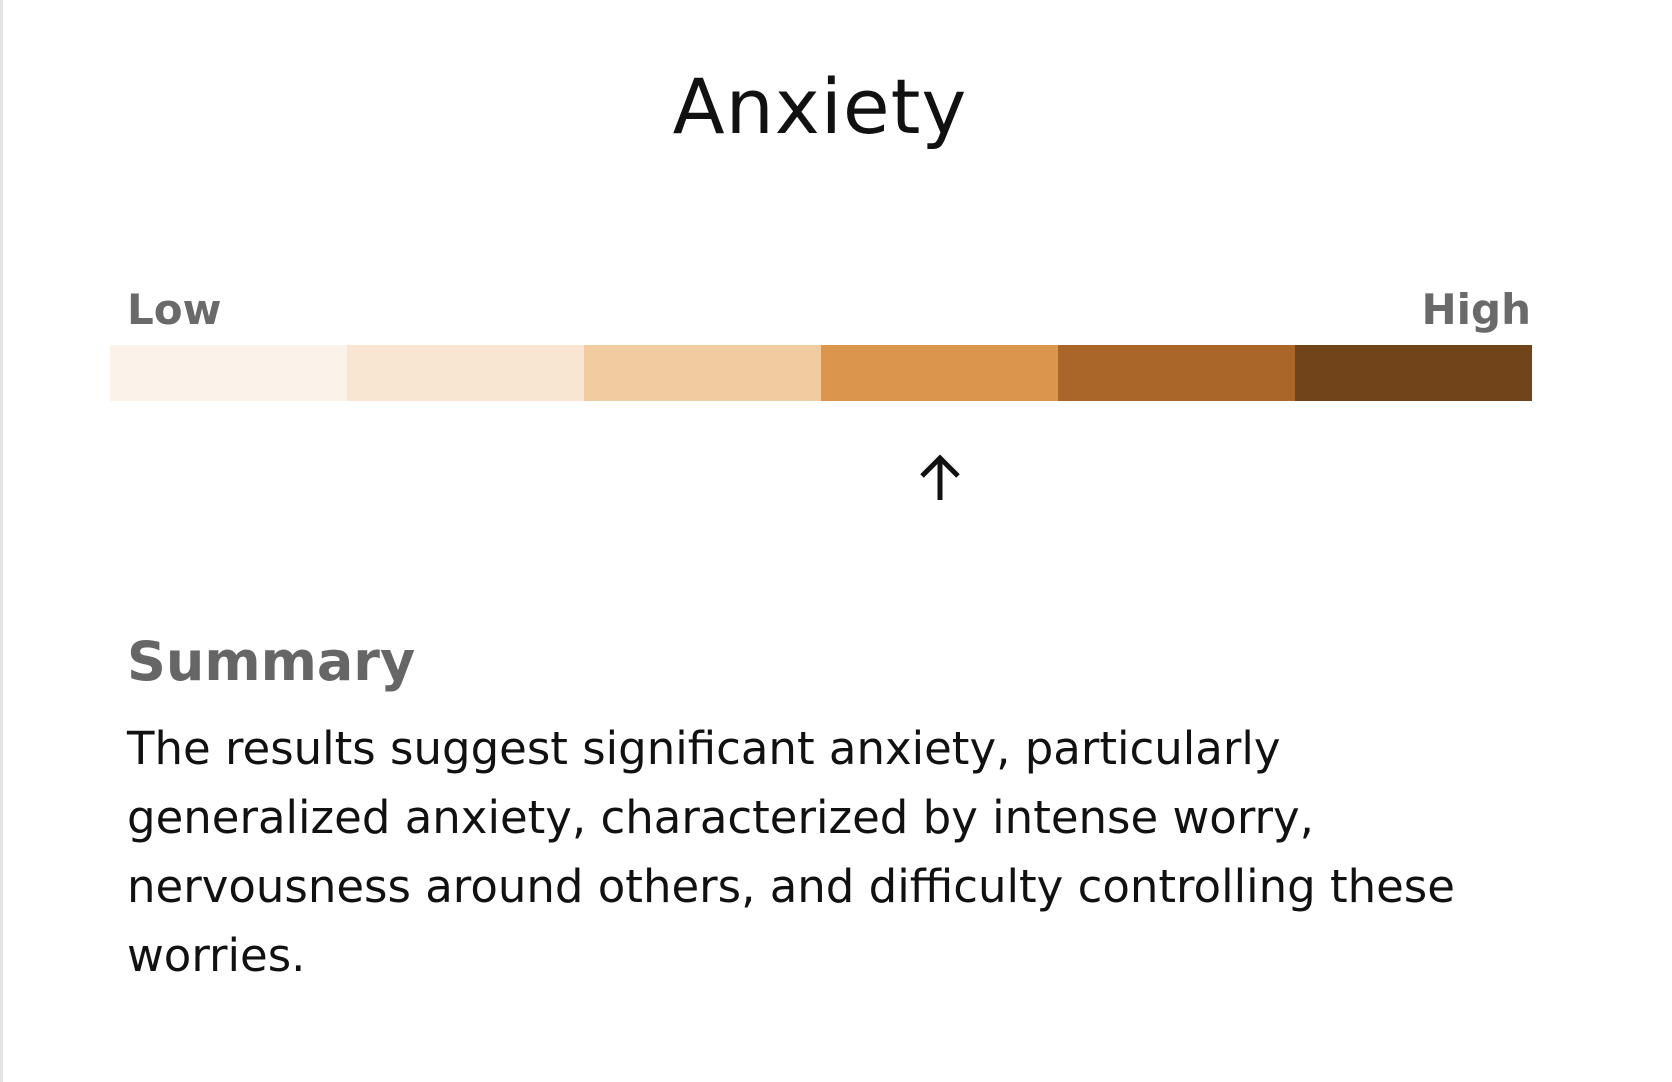 The width and height of the screenshot is (1672, 1082). Describe the element at coordinates (820, 106) in the screenshot. I see `page-title: Anxiety` at that location.